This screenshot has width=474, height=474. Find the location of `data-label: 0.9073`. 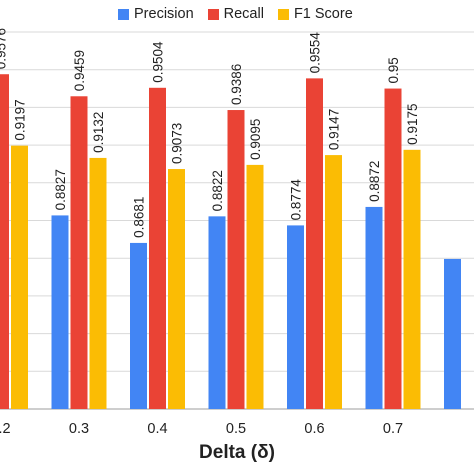

data-label: 0.9073 is located at coordinates (177, 143).